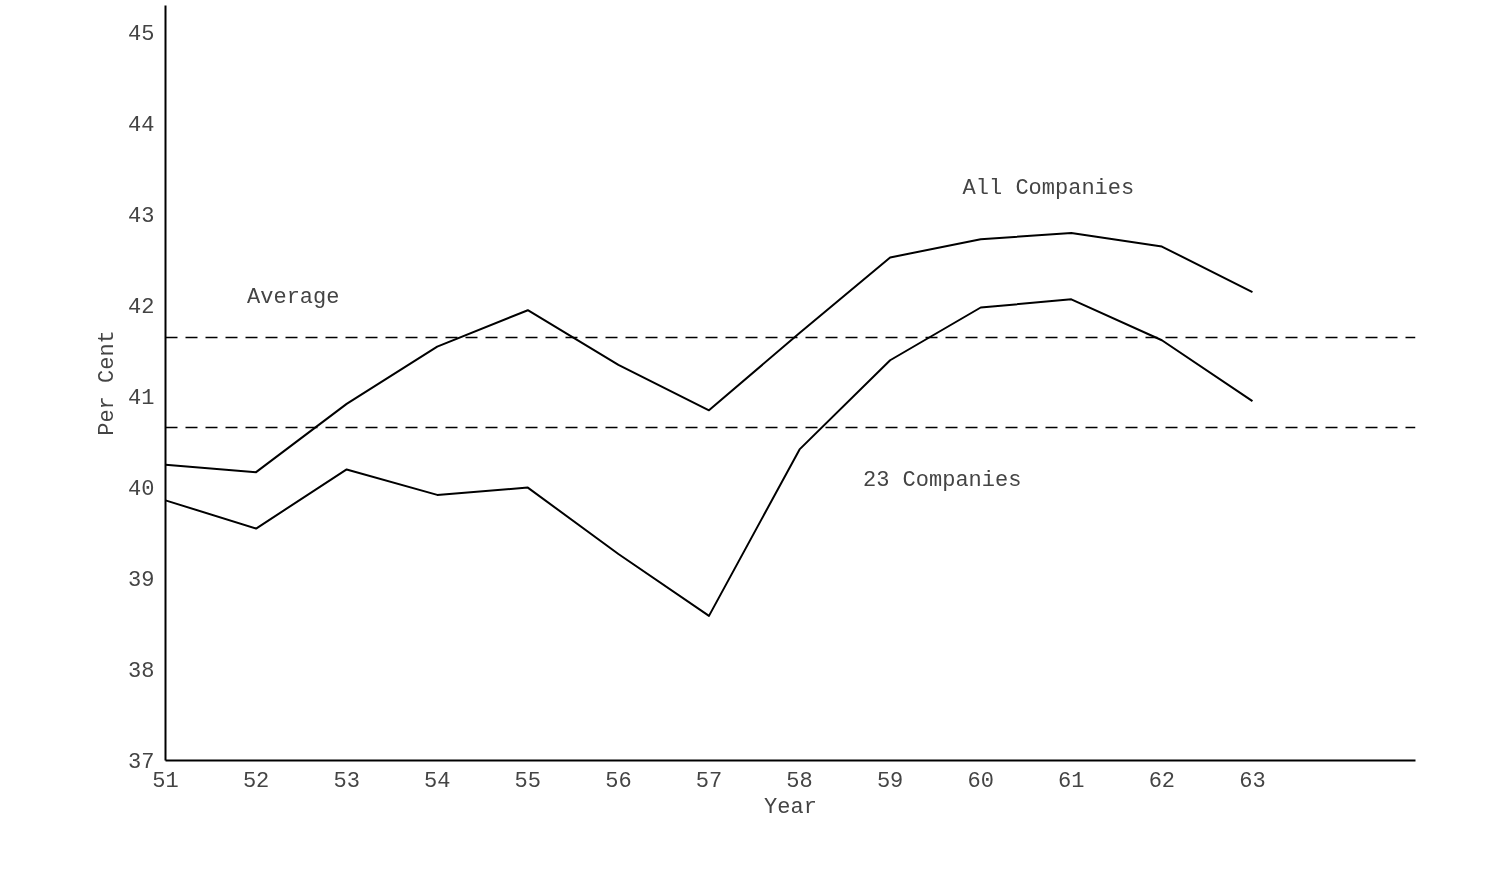 Image resolution: width=1498 pixels, height=890 pixels. I want to click on x-tick-label: 60, so click(980, 781).